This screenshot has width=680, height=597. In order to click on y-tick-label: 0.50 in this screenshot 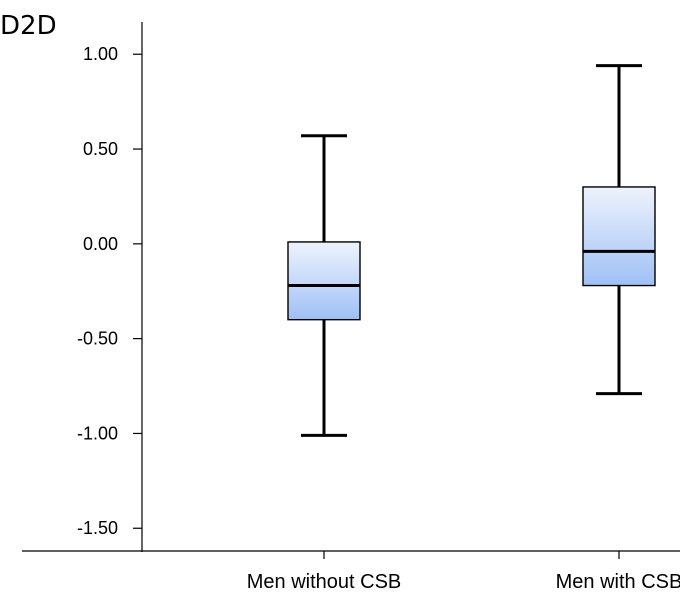, I will do `click(100, 149)`.